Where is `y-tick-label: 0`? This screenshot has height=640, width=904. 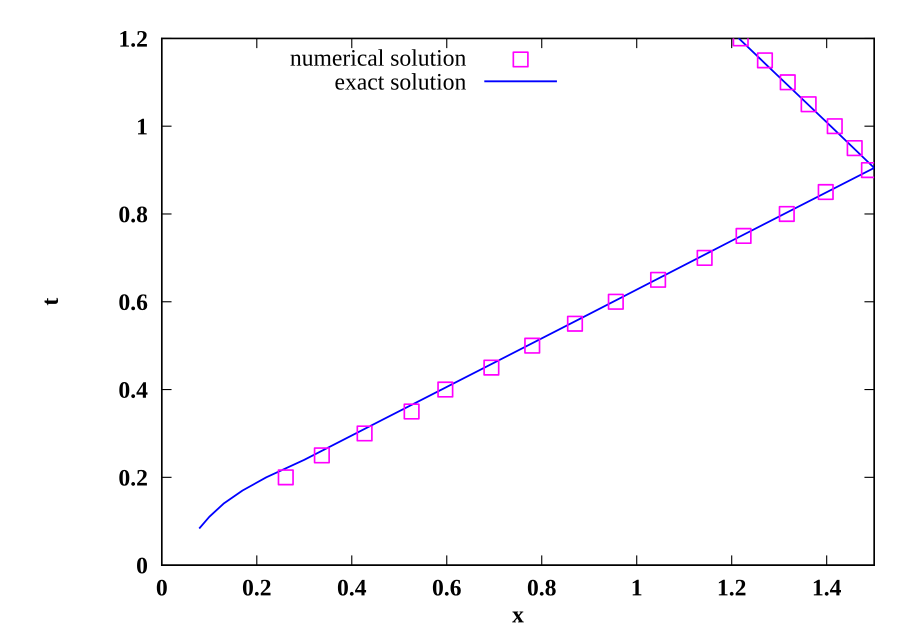 y-tick-label: 0 is located at coordinates (142, 566).